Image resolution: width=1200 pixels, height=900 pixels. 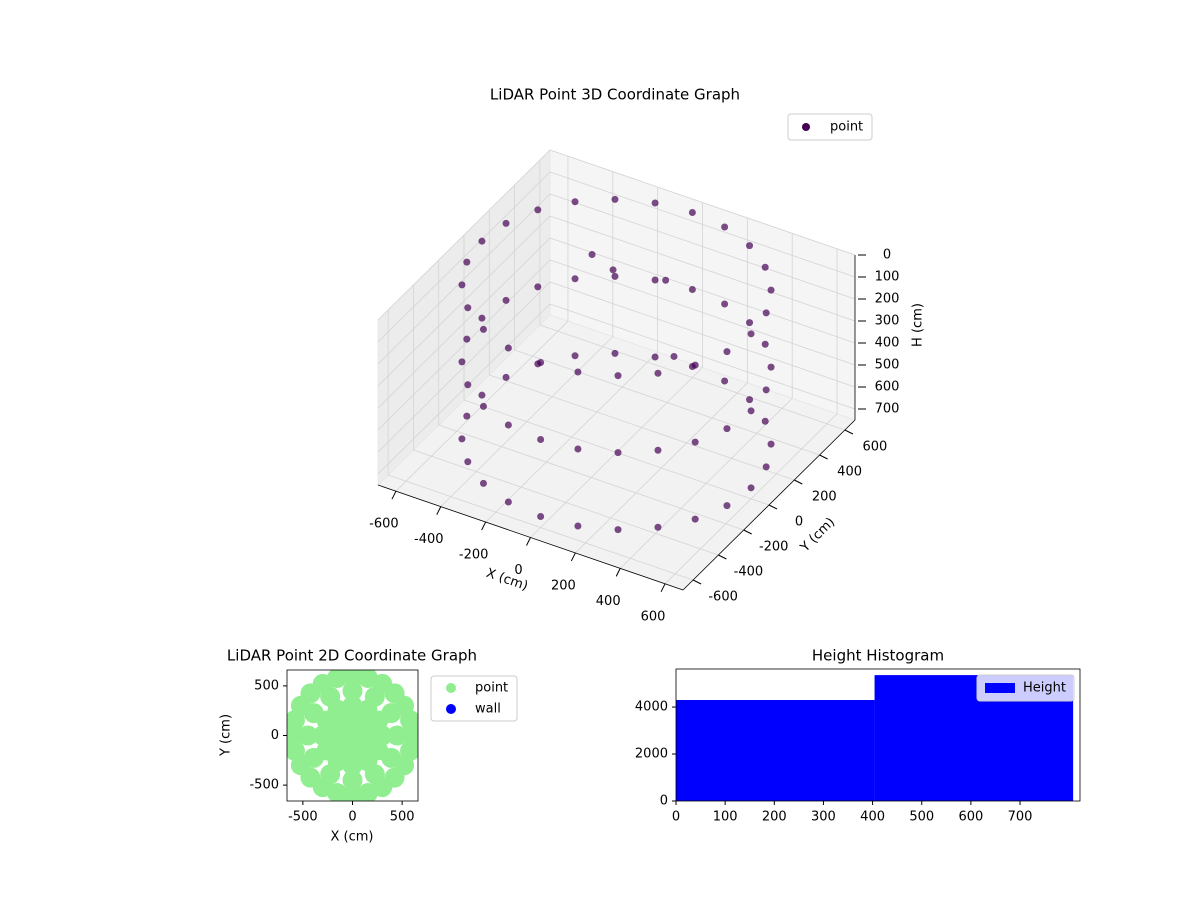 What do you see at coordinates (887, 321) in the screenshot?
I see `z-tick-label: 300` at bounding box center [887, 321].